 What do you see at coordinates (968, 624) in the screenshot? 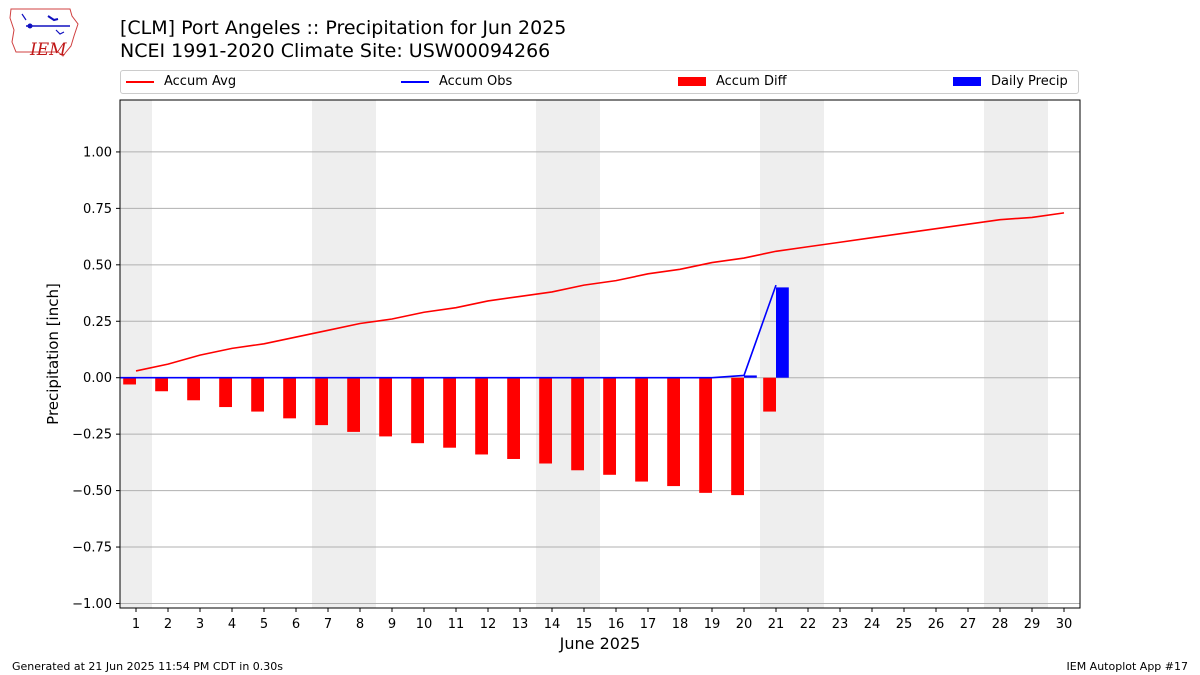
I see `x-tick-label: 27` at bounding box center [968, 624].